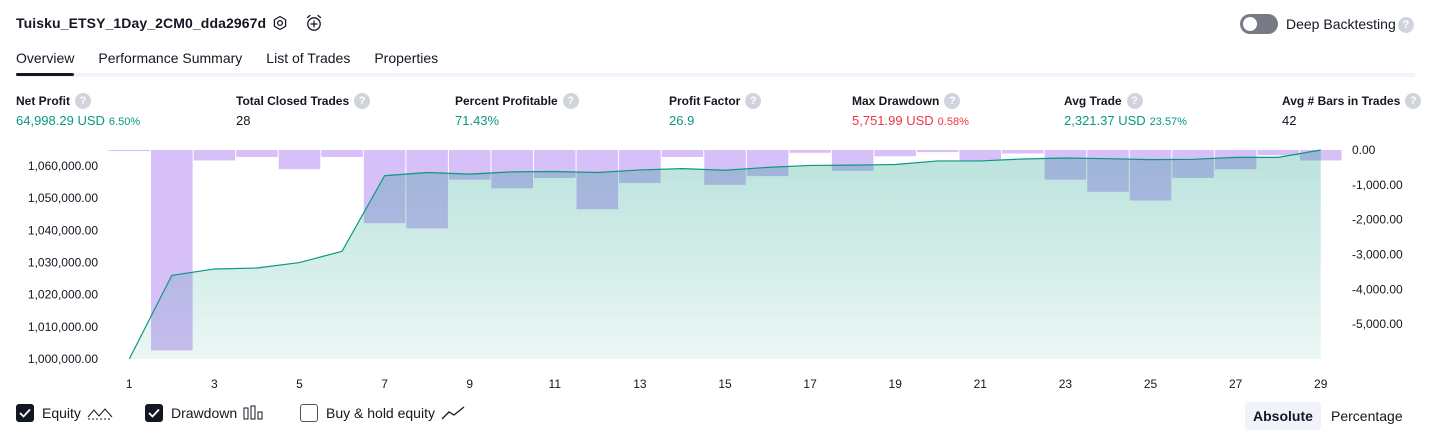  What do you see at coordinates (506, 101) in the screenshot?
I see `metric-title: Percent Profitable` at bounding box center [506, 101].